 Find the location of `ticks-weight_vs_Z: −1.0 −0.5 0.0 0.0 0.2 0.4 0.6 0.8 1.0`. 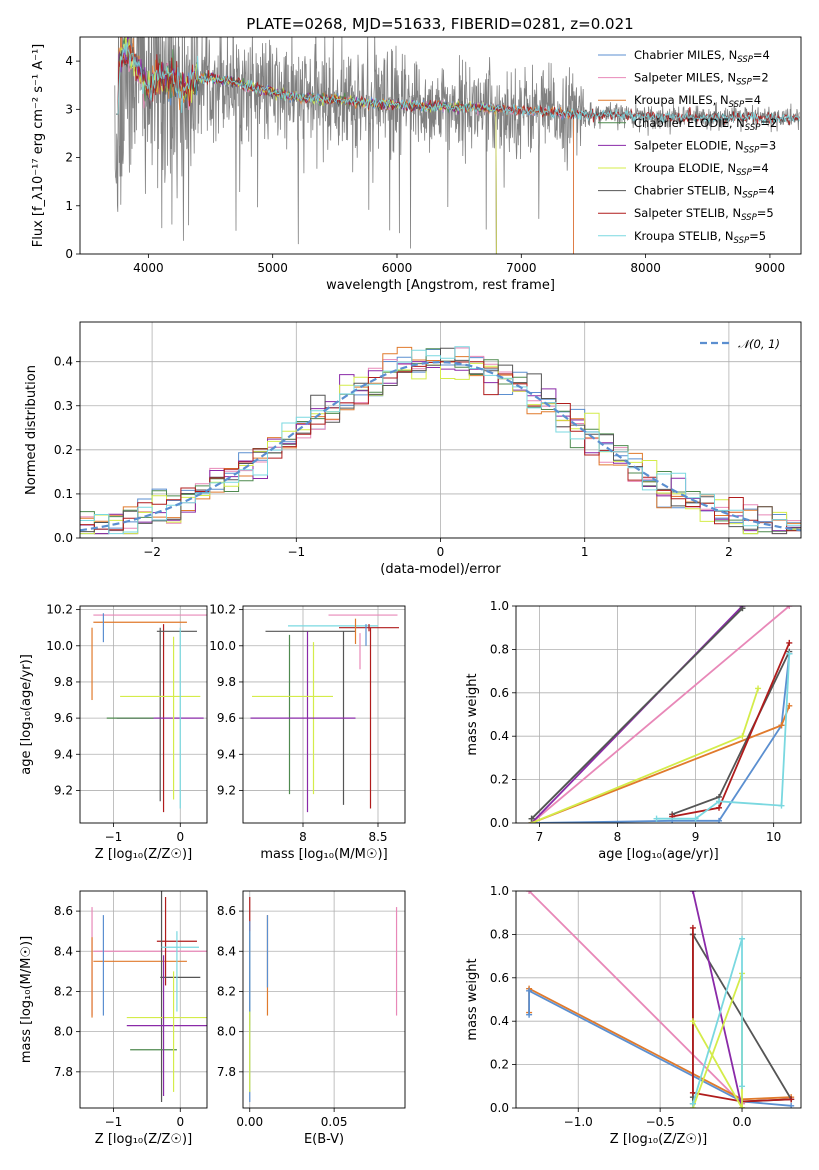

ticks-weight_vs_Z: −1.0 −0.5 0.0 0.0 0.2 0.4 0.6 0.8 1.0 is located at coordinates (621, 1006).